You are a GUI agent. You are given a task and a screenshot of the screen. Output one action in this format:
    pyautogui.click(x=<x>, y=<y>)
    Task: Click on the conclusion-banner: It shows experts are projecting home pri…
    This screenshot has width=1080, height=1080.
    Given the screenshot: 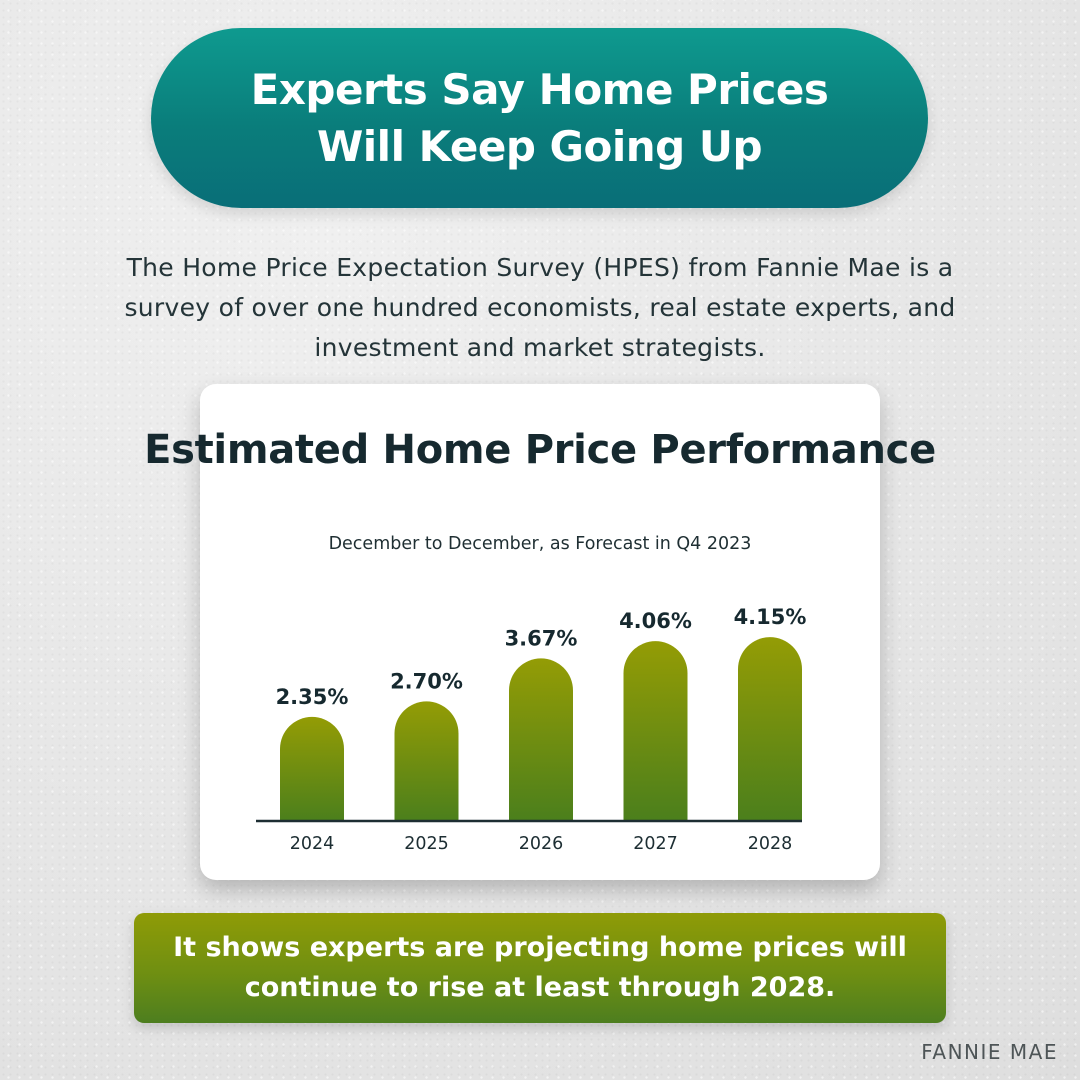 What is the action you would take?
    pyautogui.click(x=540, y=968)
    